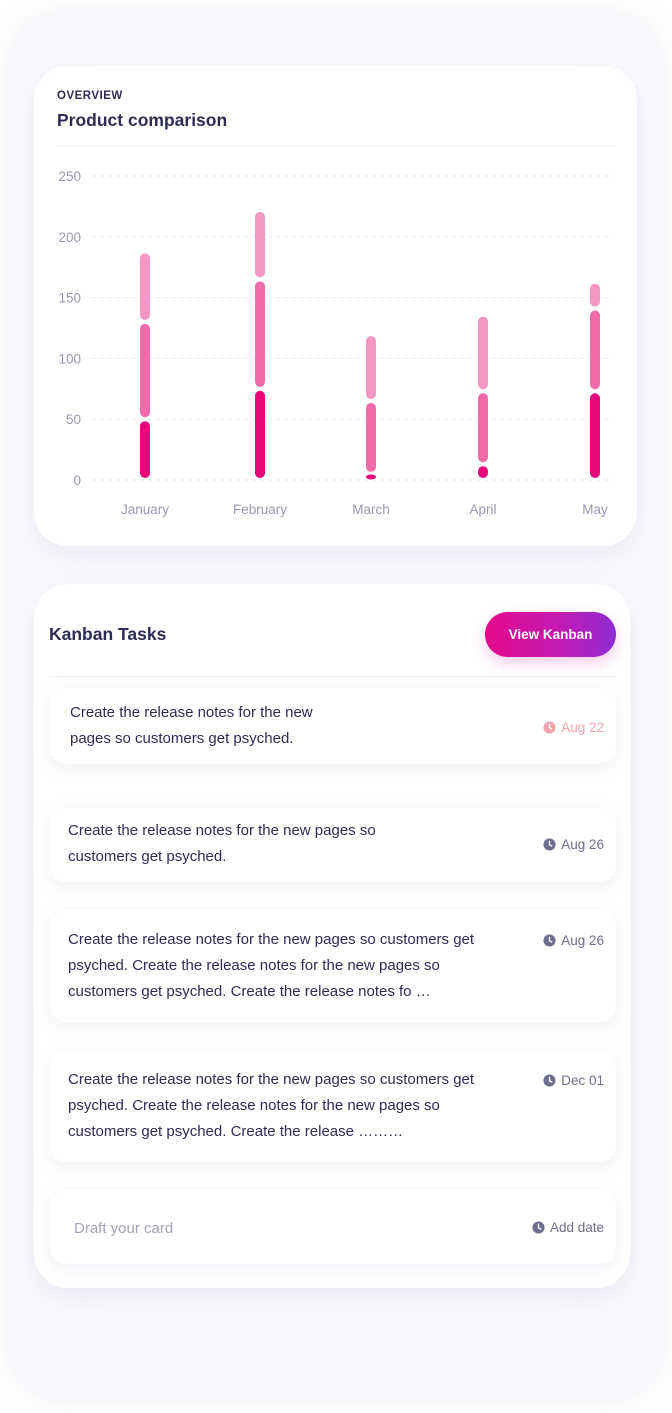  Describe the element at coordinates (77, 480) in the screenshot. I see `y-tick-label: 0` at that location.